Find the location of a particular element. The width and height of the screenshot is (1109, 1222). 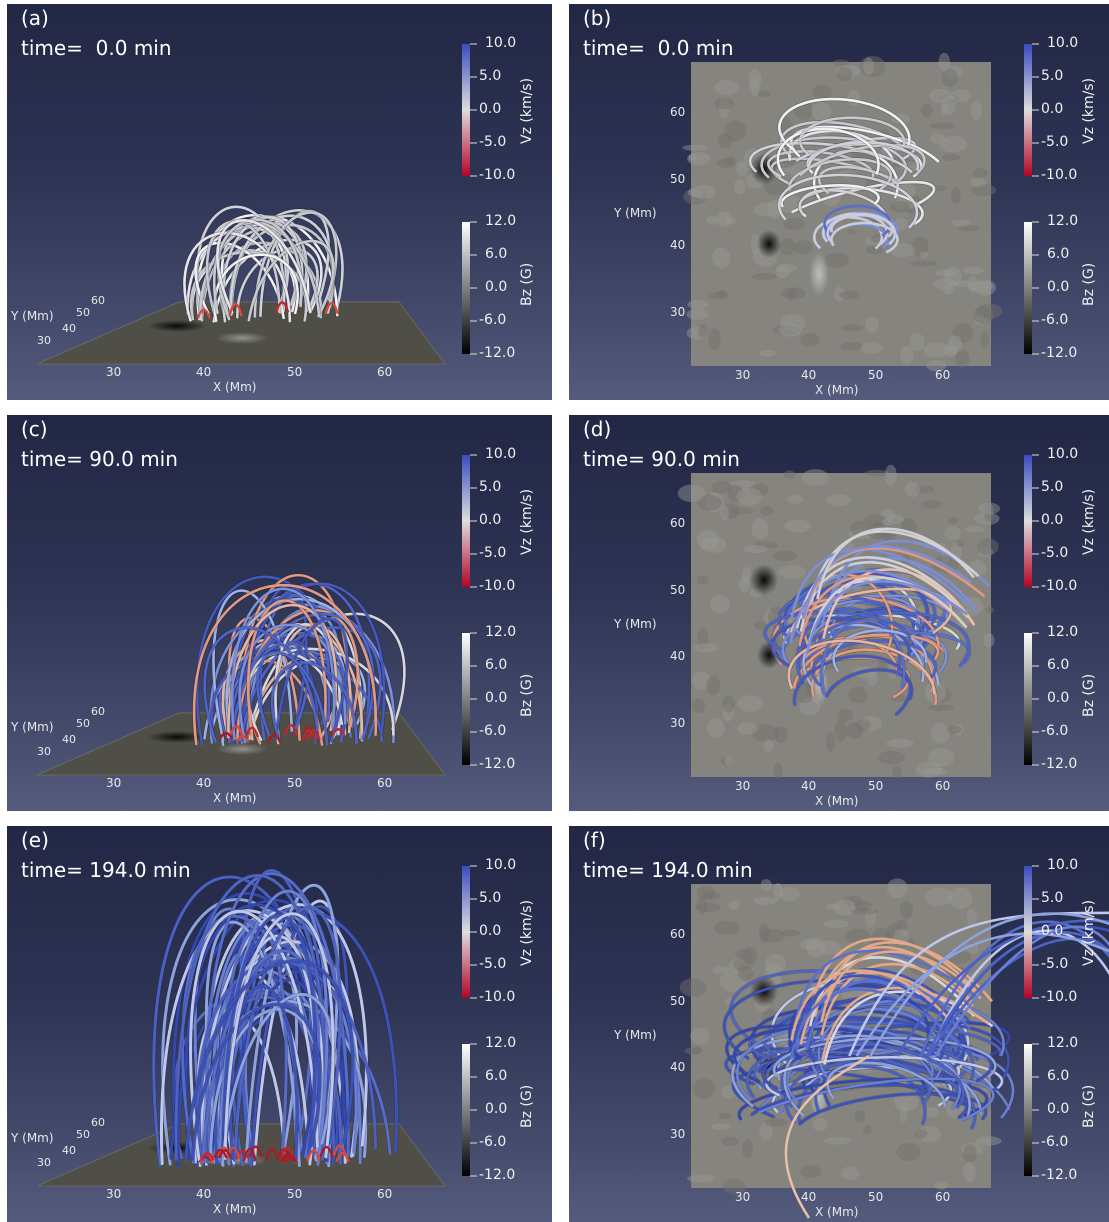

positive-polarity-spot is located at coordinates (242, 749).